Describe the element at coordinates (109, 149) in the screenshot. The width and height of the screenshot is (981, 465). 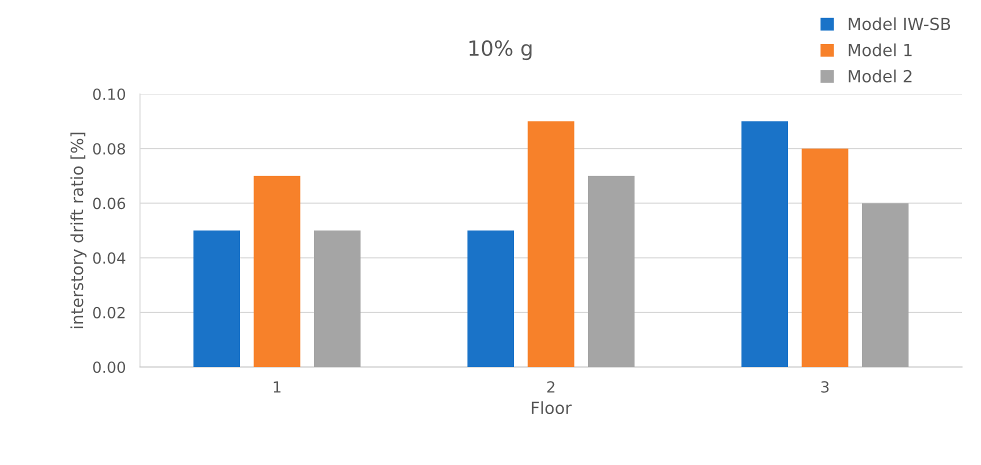
I see `y-tick-label: 0.08` at that location.